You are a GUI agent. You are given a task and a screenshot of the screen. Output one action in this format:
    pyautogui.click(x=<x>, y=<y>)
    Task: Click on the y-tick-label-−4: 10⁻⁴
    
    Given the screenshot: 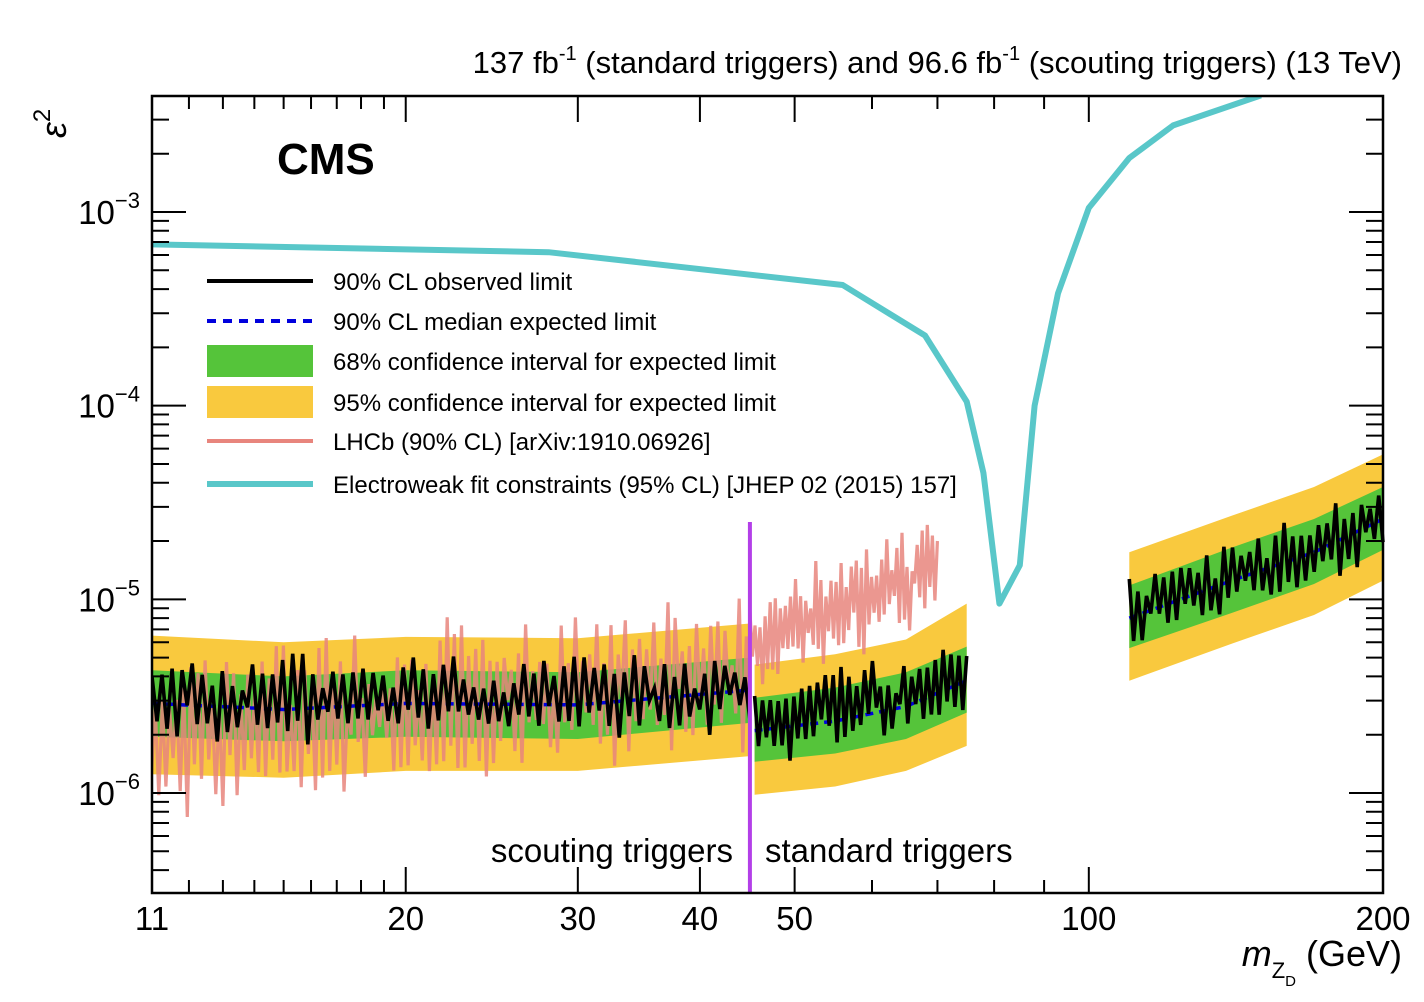 What is the action you would take?
    pyautogui.click(x=109, y=403)
    